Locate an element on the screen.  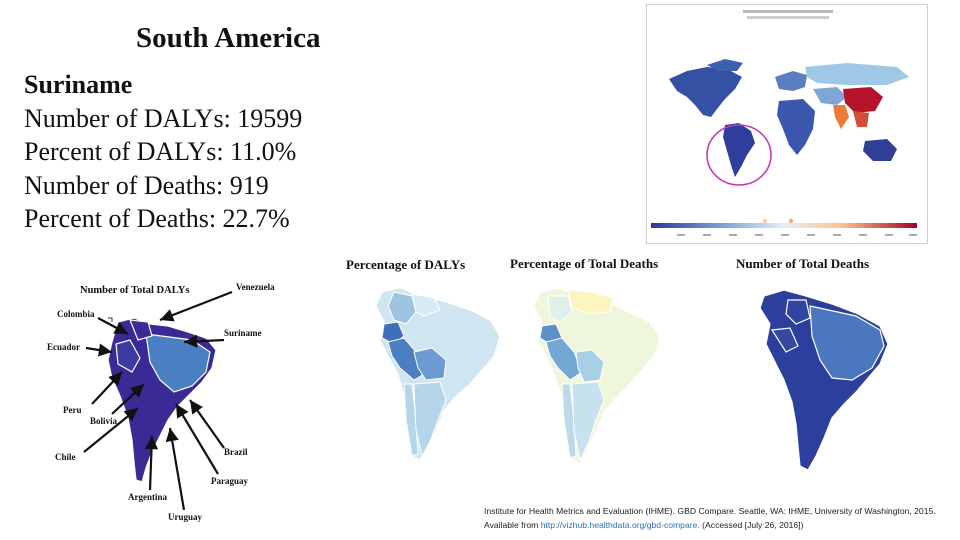
southeast-asia-shape is located at coordinates (861, 119).